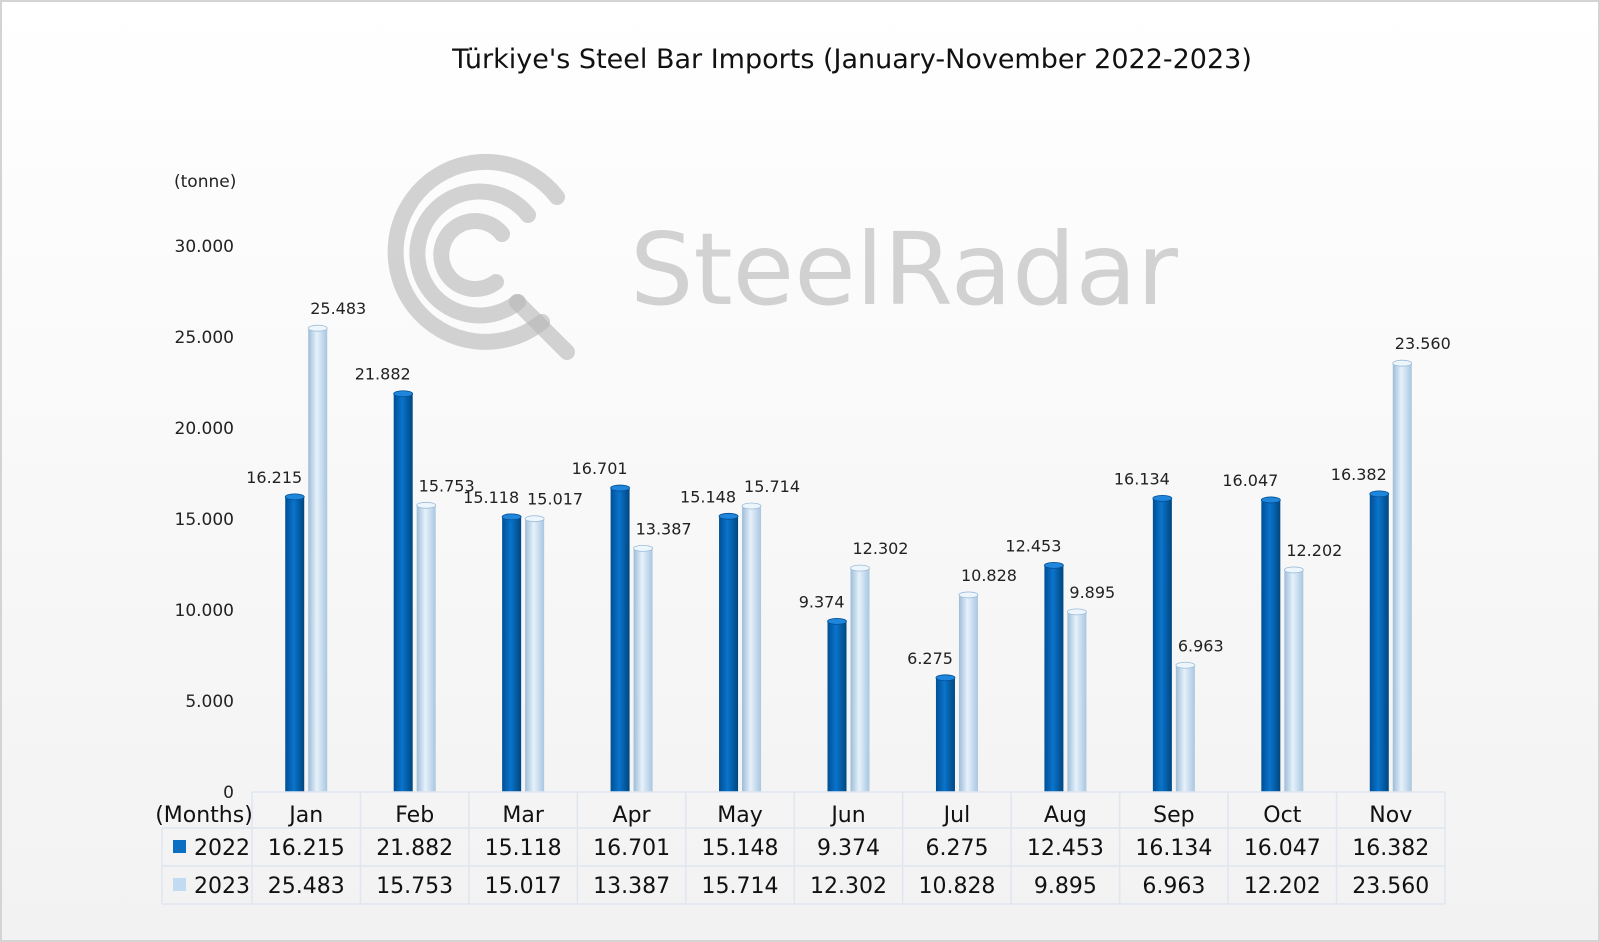  What do you see at coordinates (305, 815) in the screenshot?
I see `x-tick-label: Jan` at bounding box center [305, 815].